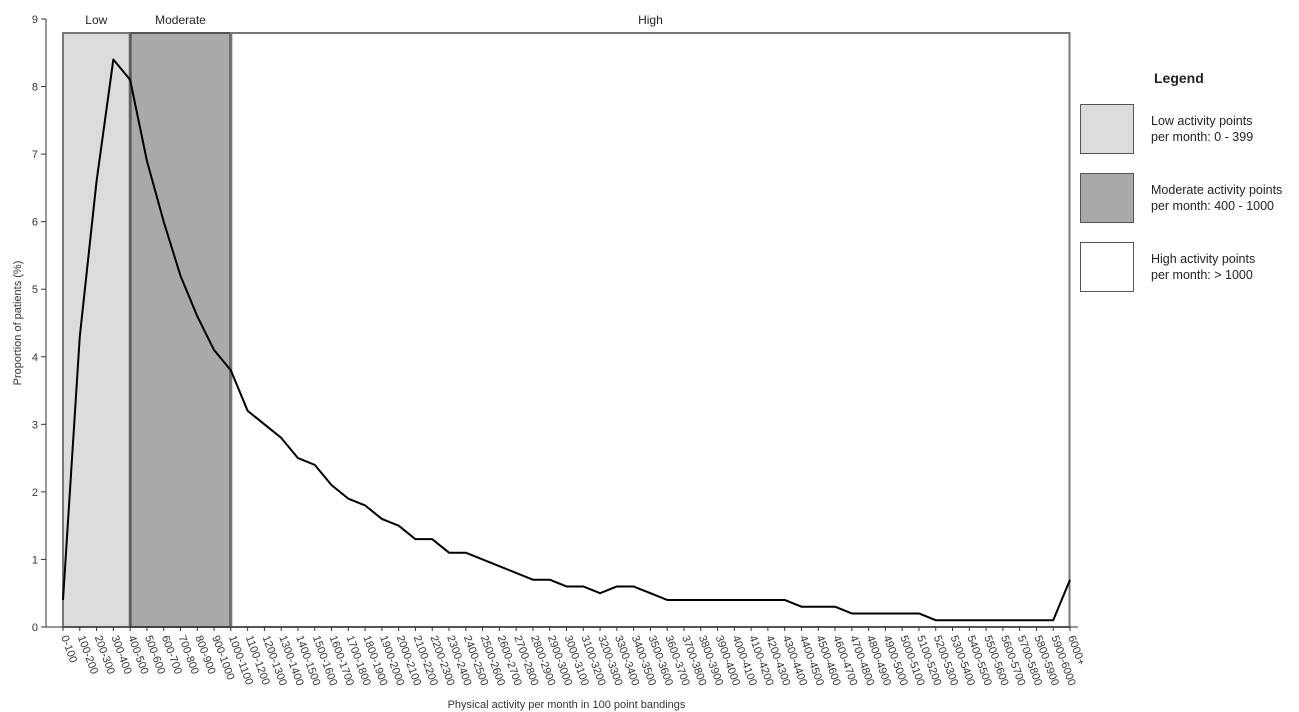 This screenshot has height=712, width=1299. Describe the element at coordinates (1107, 129) in the screenshot. I see `legend-swatch-low` at that location.